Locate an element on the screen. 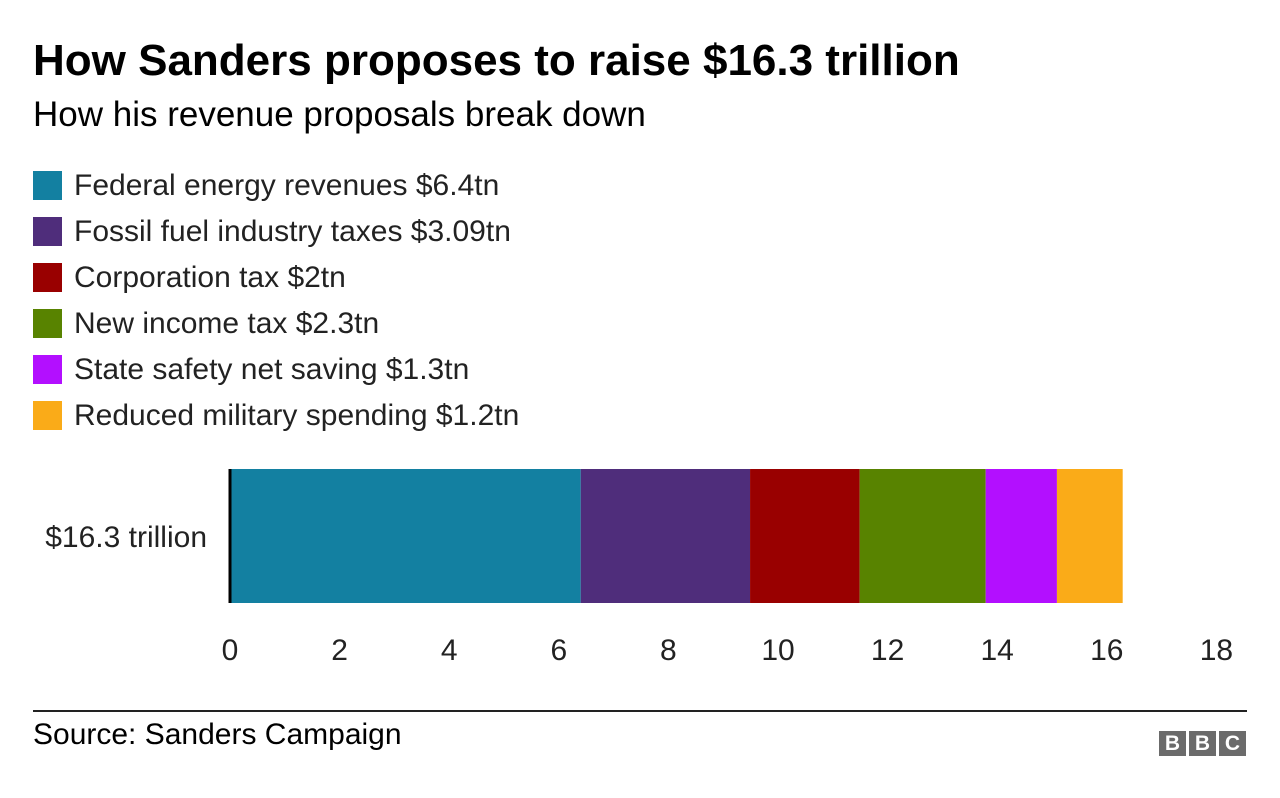 The height and width of the screenshot is (798, 1280). x-tick-label: 18 is located at coordinates (1216, 650).